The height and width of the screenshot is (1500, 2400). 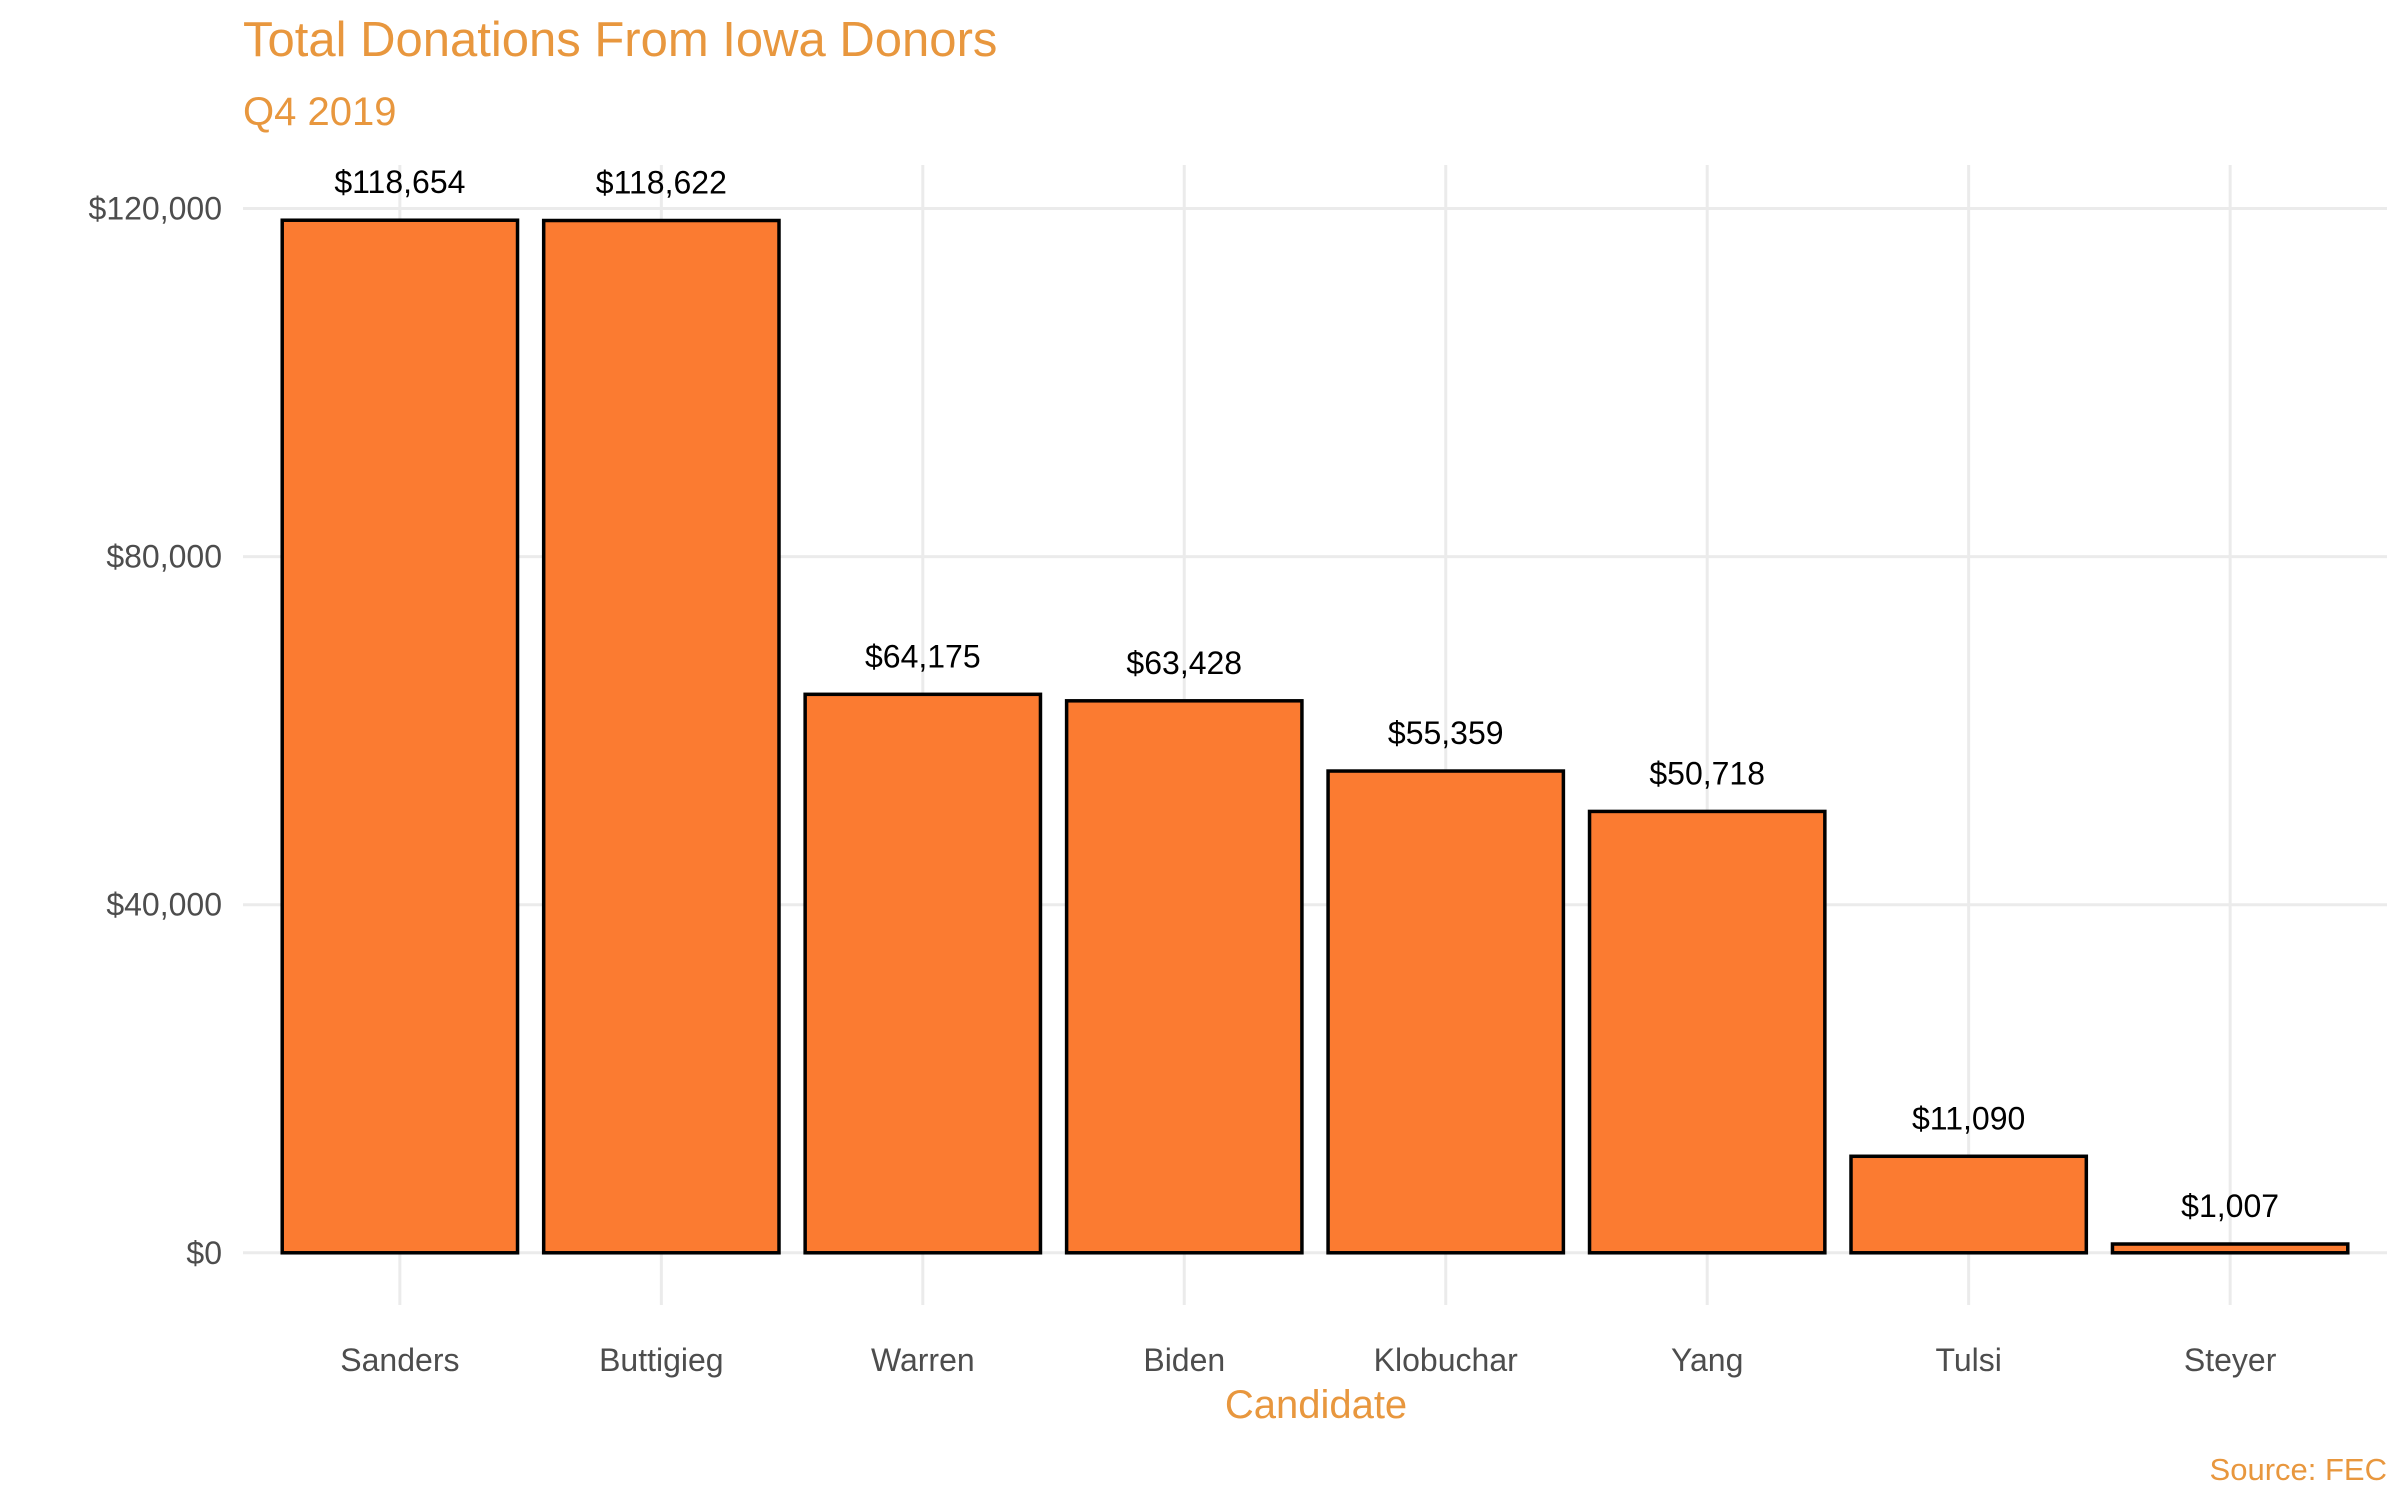 What do you see at coordinates (661, 736) in the screenshot?
I see `bar-buttigieg` at bounding box center [661, 736].